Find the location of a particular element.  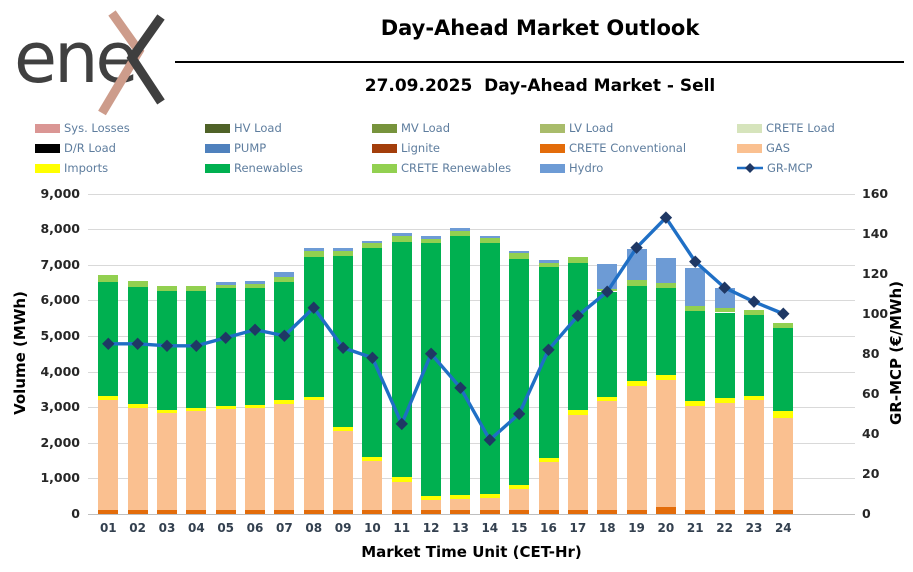

y-left-tick-1000: 1,000 is located at coordinates (60, 478).